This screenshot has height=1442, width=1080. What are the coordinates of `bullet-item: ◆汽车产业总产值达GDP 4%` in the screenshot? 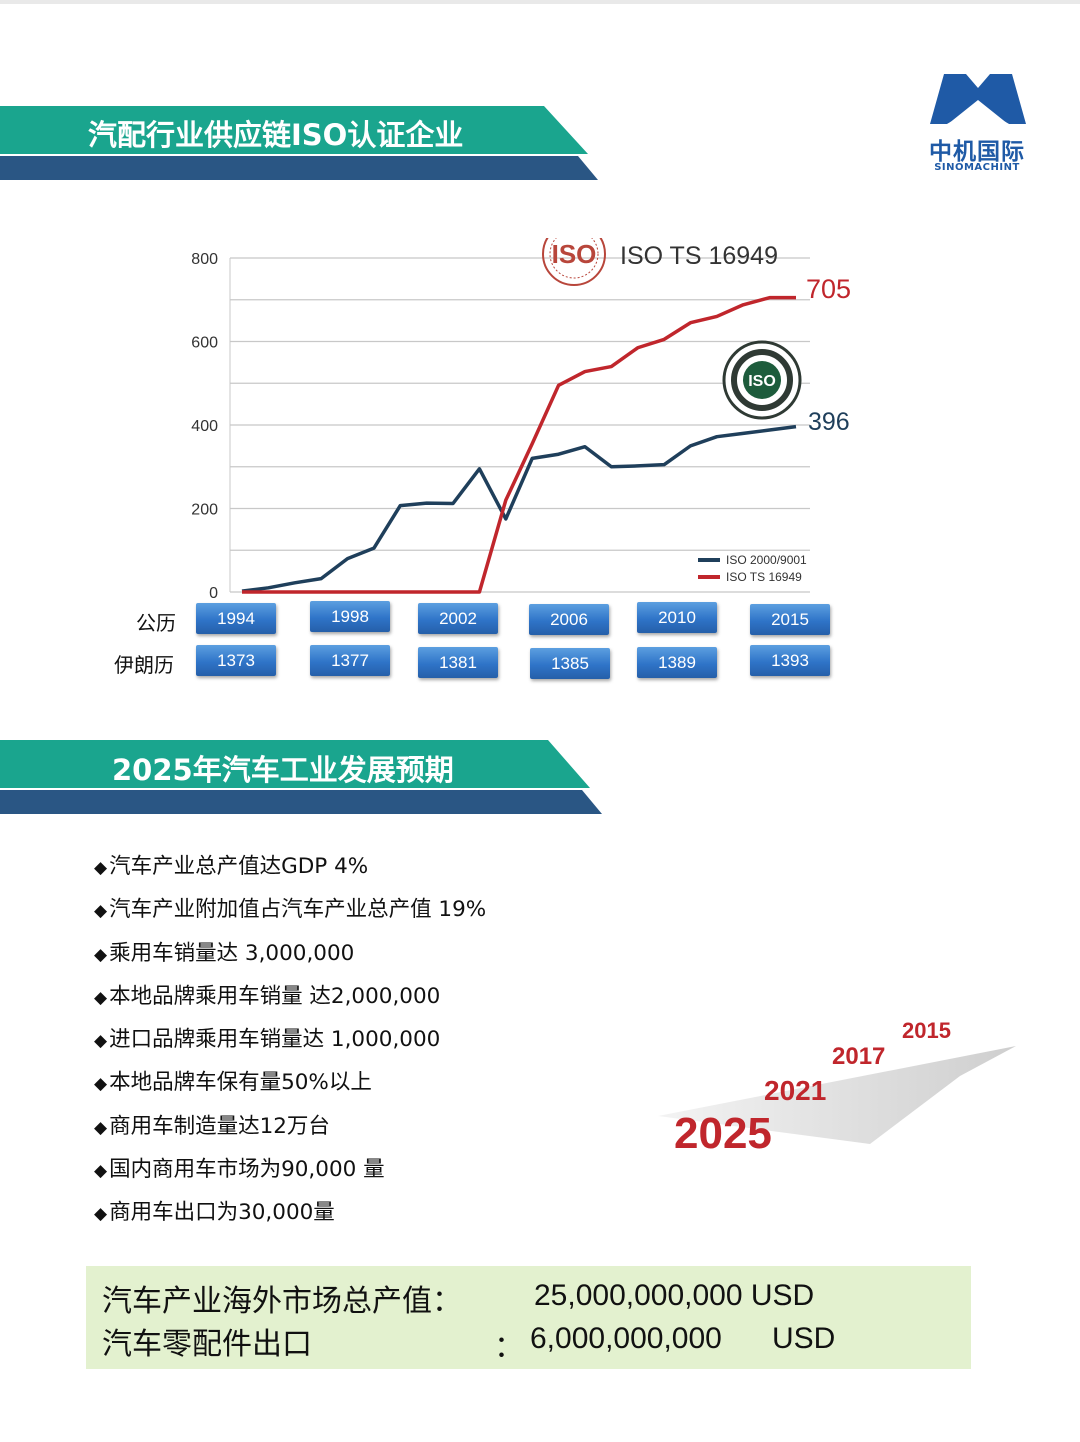 It's located at (231, 866).